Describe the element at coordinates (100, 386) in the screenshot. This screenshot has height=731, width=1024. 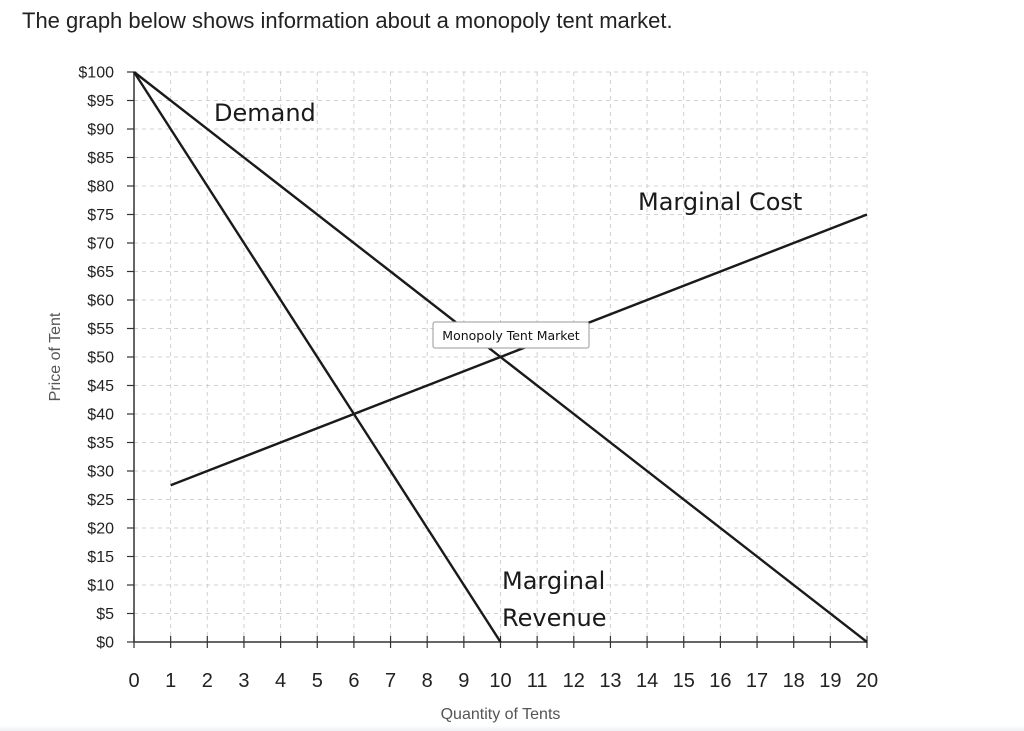
I see `y-tick-label: $45` at that location.